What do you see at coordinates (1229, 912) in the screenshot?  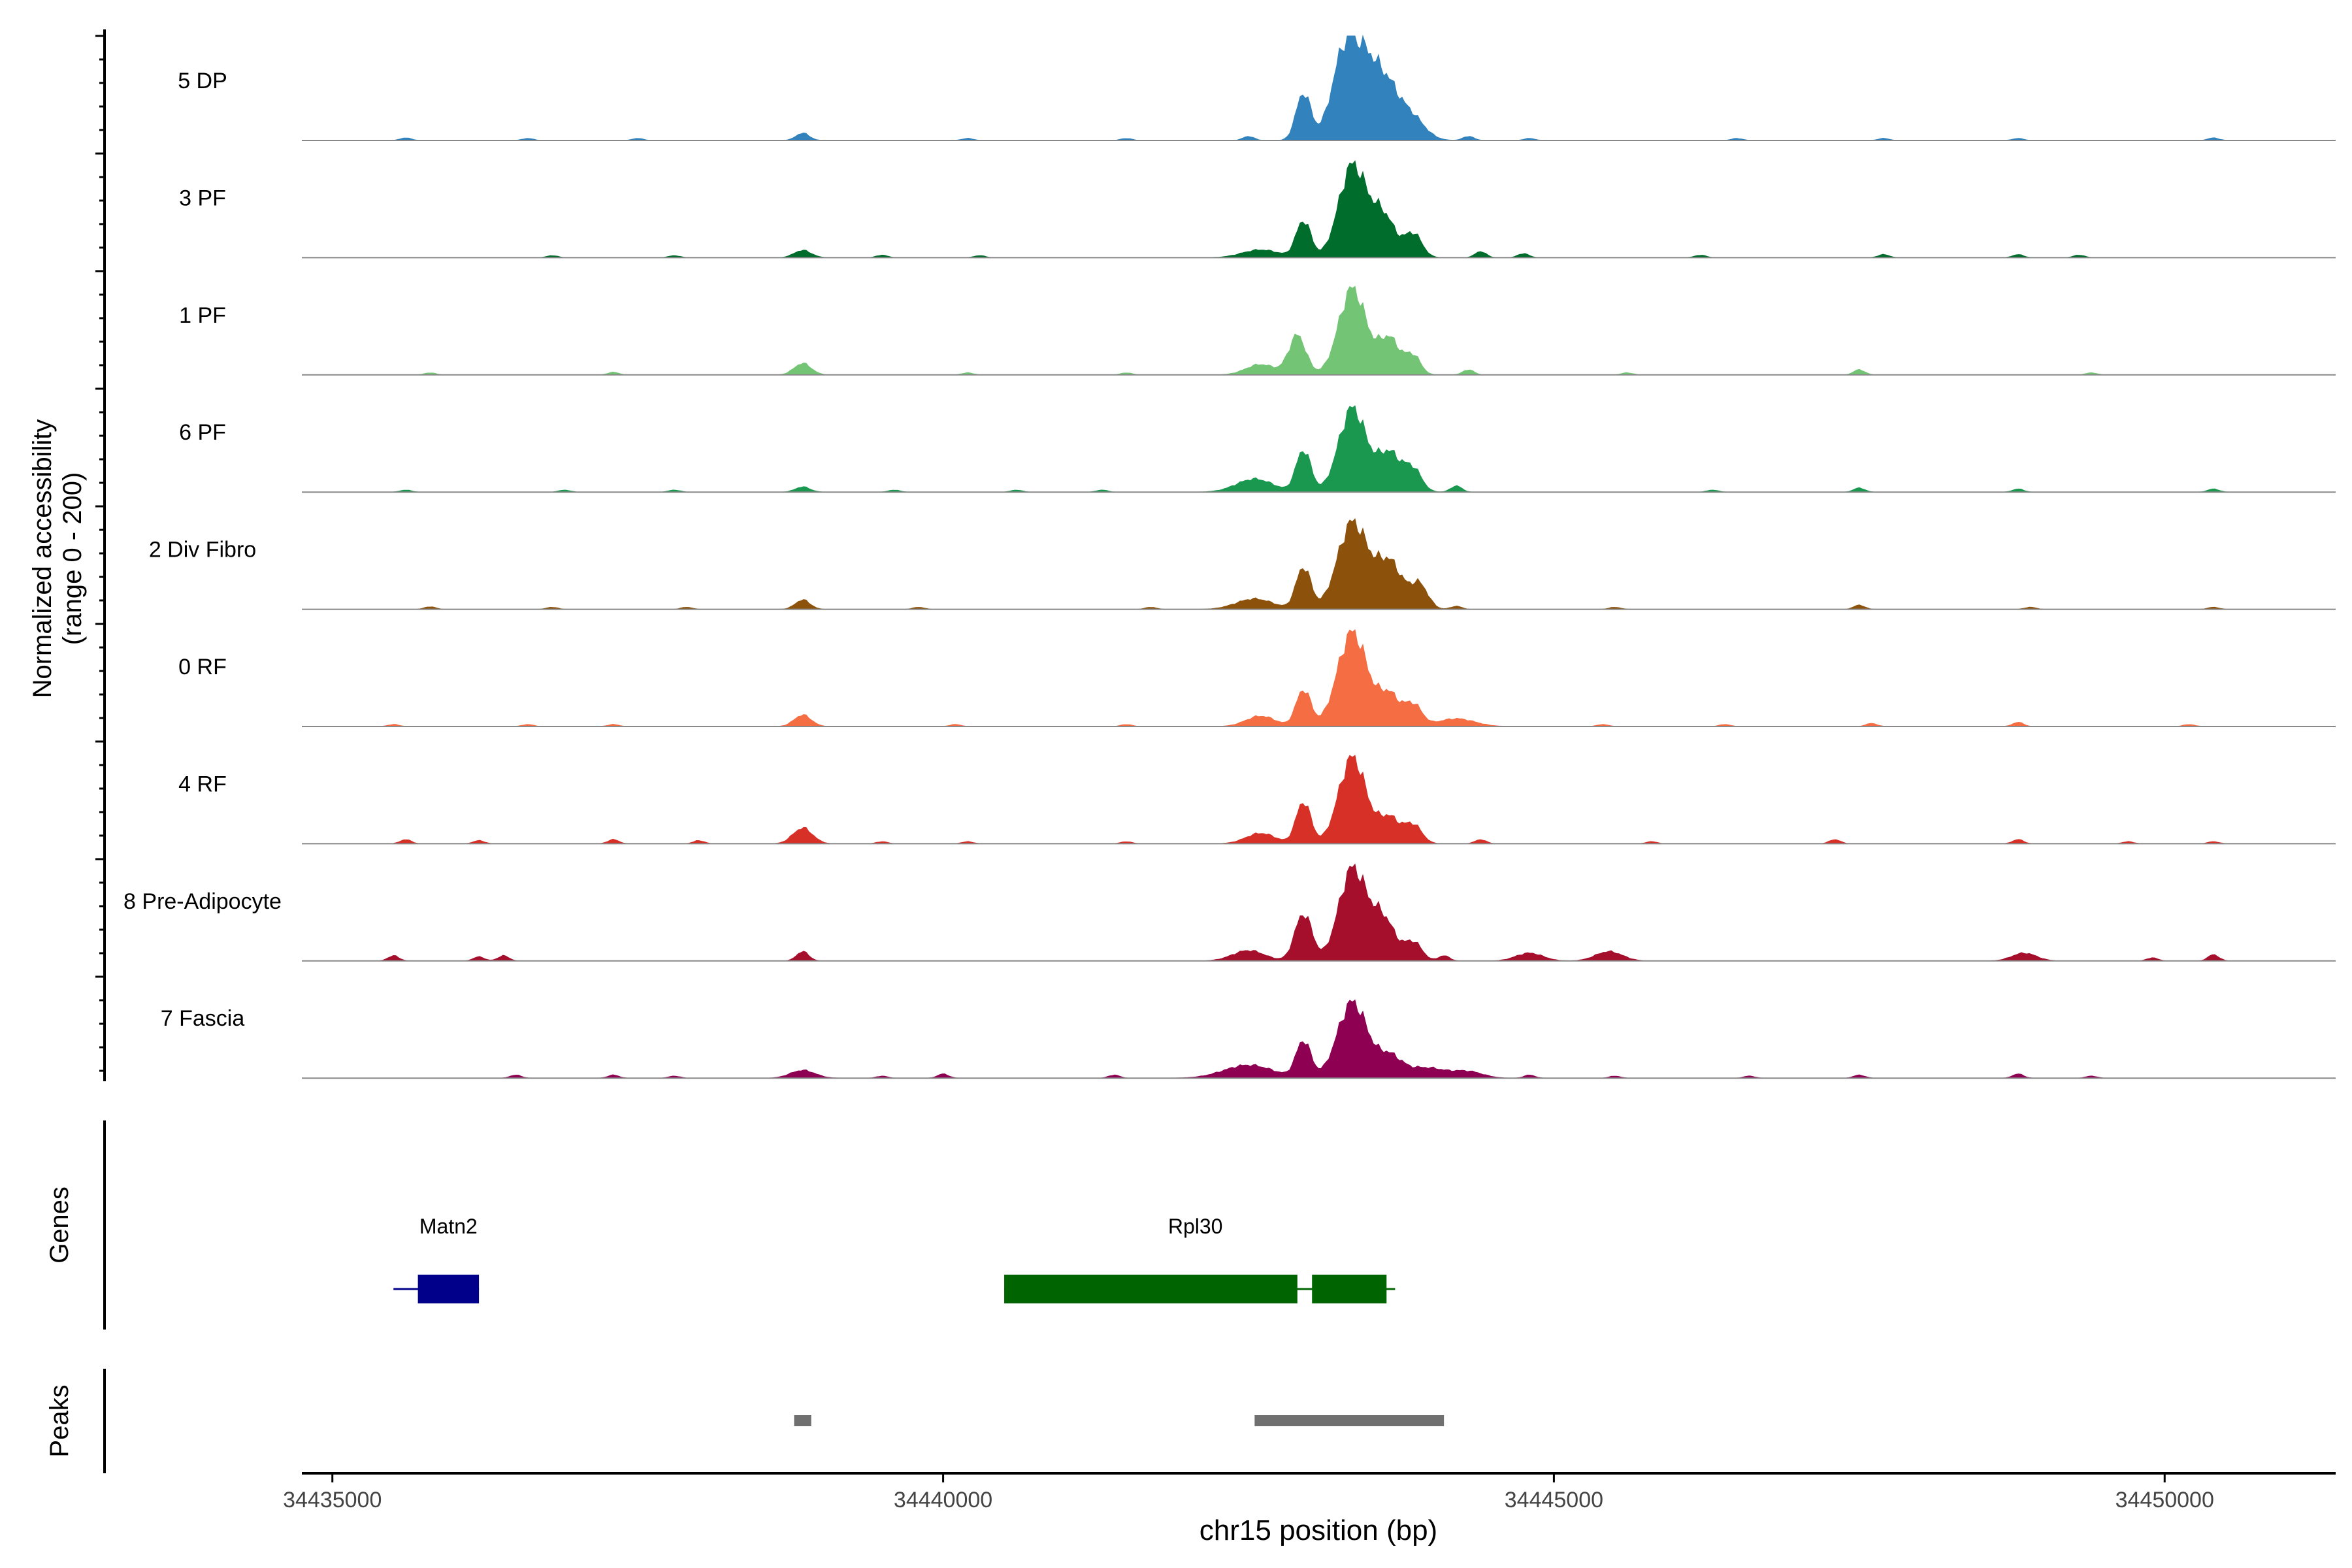 I see `coverage-track: 8 Pre-Adipocyte` at bounding box center [1229, 912].